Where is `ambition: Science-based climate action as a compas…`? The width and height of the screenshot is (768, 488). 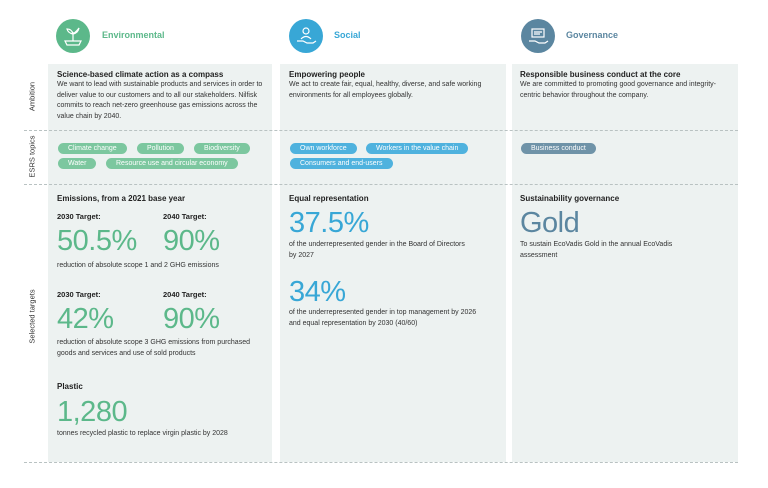
ambition: Science-based climate action as a compas… is located at coordinates (162, 96).